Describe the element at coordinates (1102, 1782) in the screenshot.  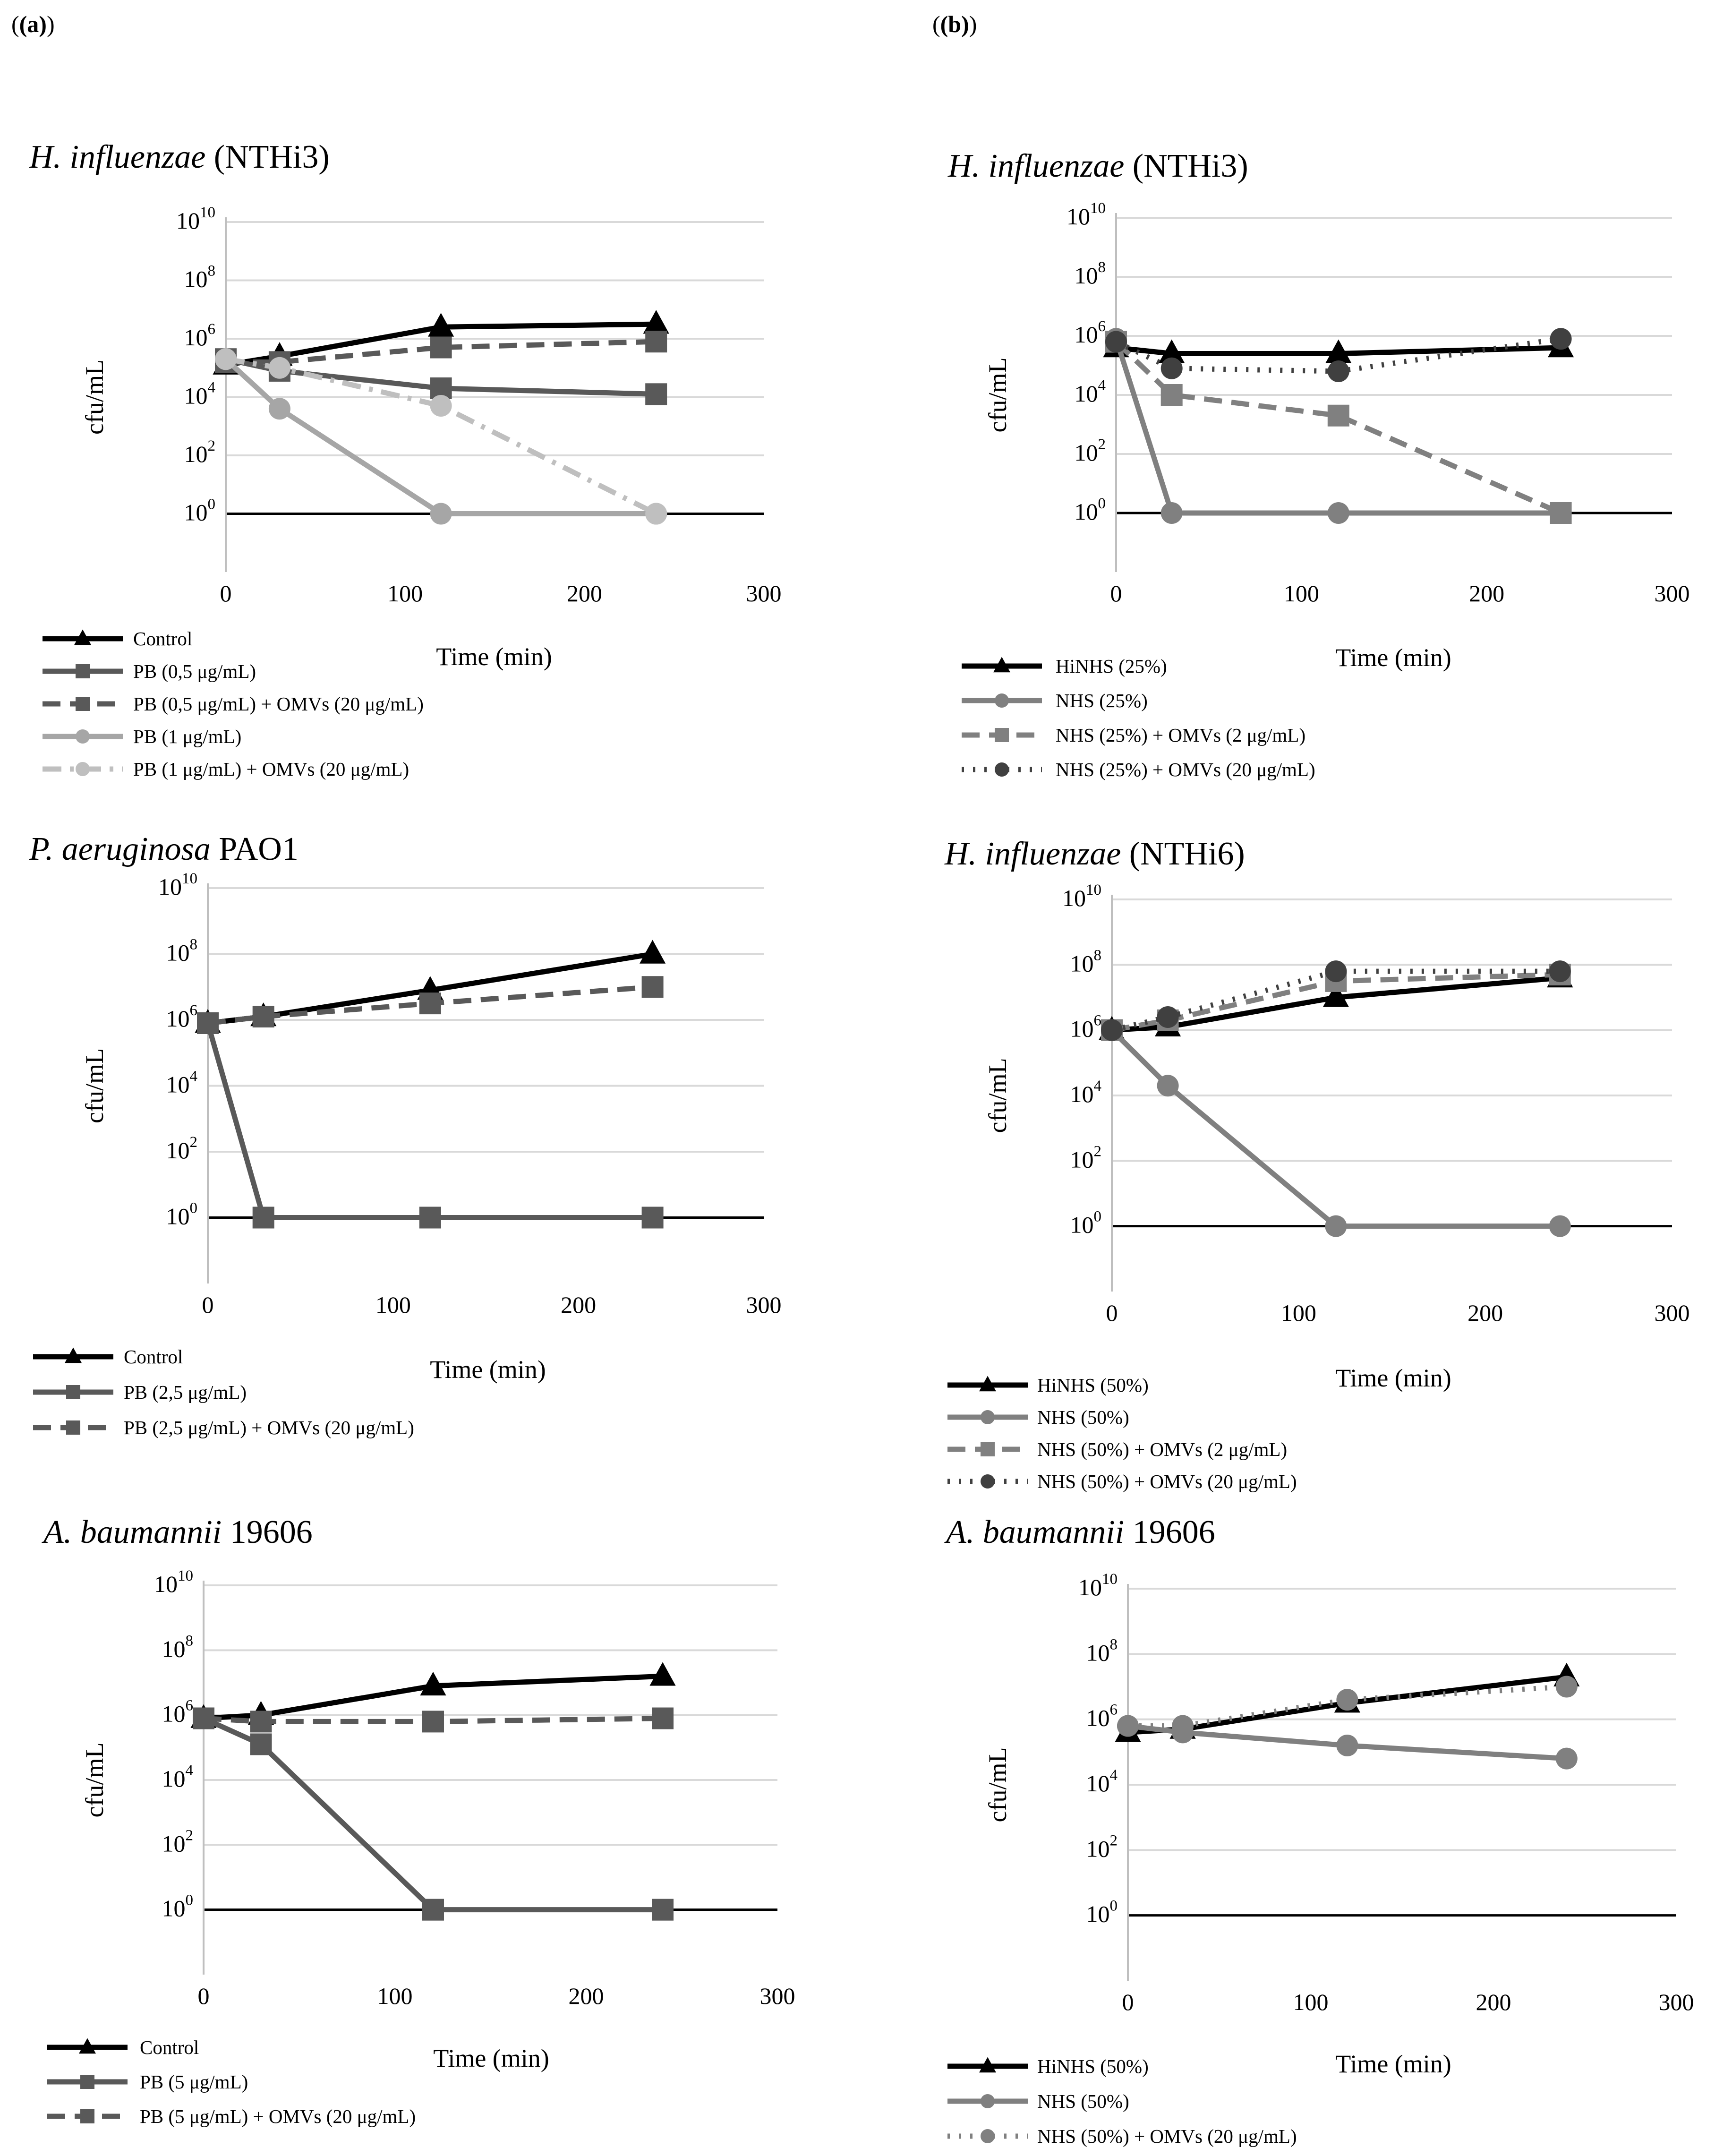
I see `y-tick-label: 10⁴` at that location.